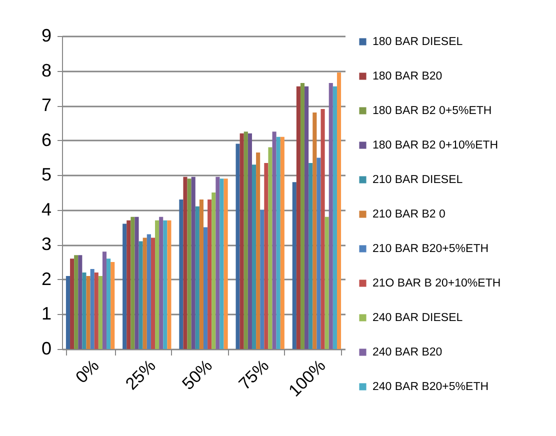  What do you see at coordinates (197, 375) in the screenshot?
I see `x-tick-label: 50%` at bounding box center [197, 375].